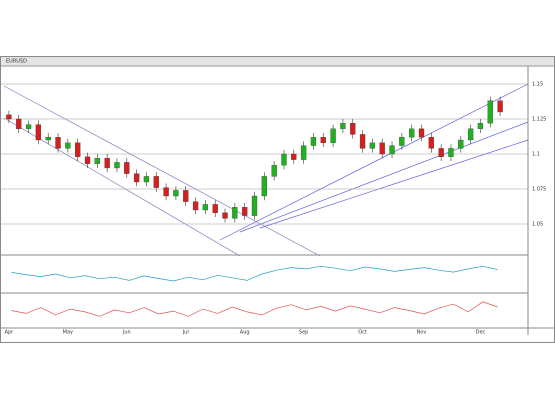 The image size is (555, 400). What do you see at coordinates (303, 333) in the screenshot?
I see `x-tick-label: Sep` at bounding box center [303, 333].